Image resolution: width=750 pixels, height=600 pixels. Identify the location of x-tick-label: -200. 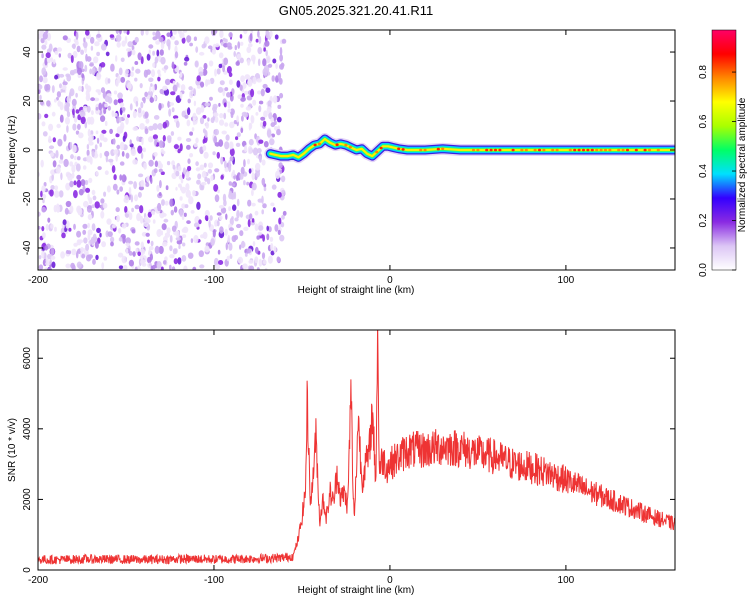
(38, 580).